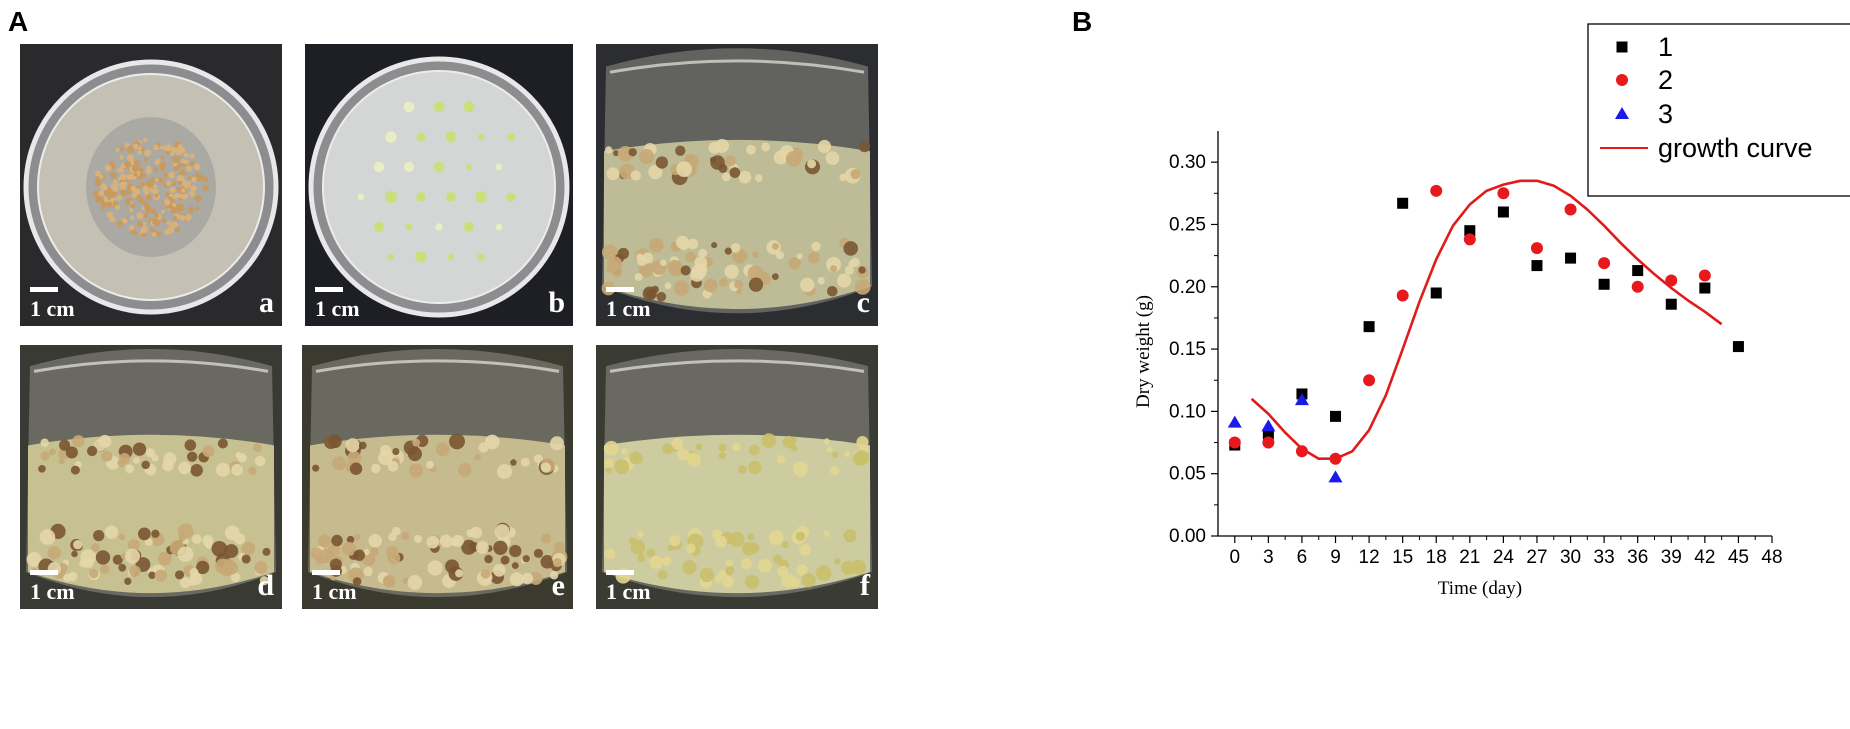 This screenshot has width=1850, height=729. Describe the element at coordinates (1469, 557) in the screenshot. I see `x-tick-label: 21` at that location.